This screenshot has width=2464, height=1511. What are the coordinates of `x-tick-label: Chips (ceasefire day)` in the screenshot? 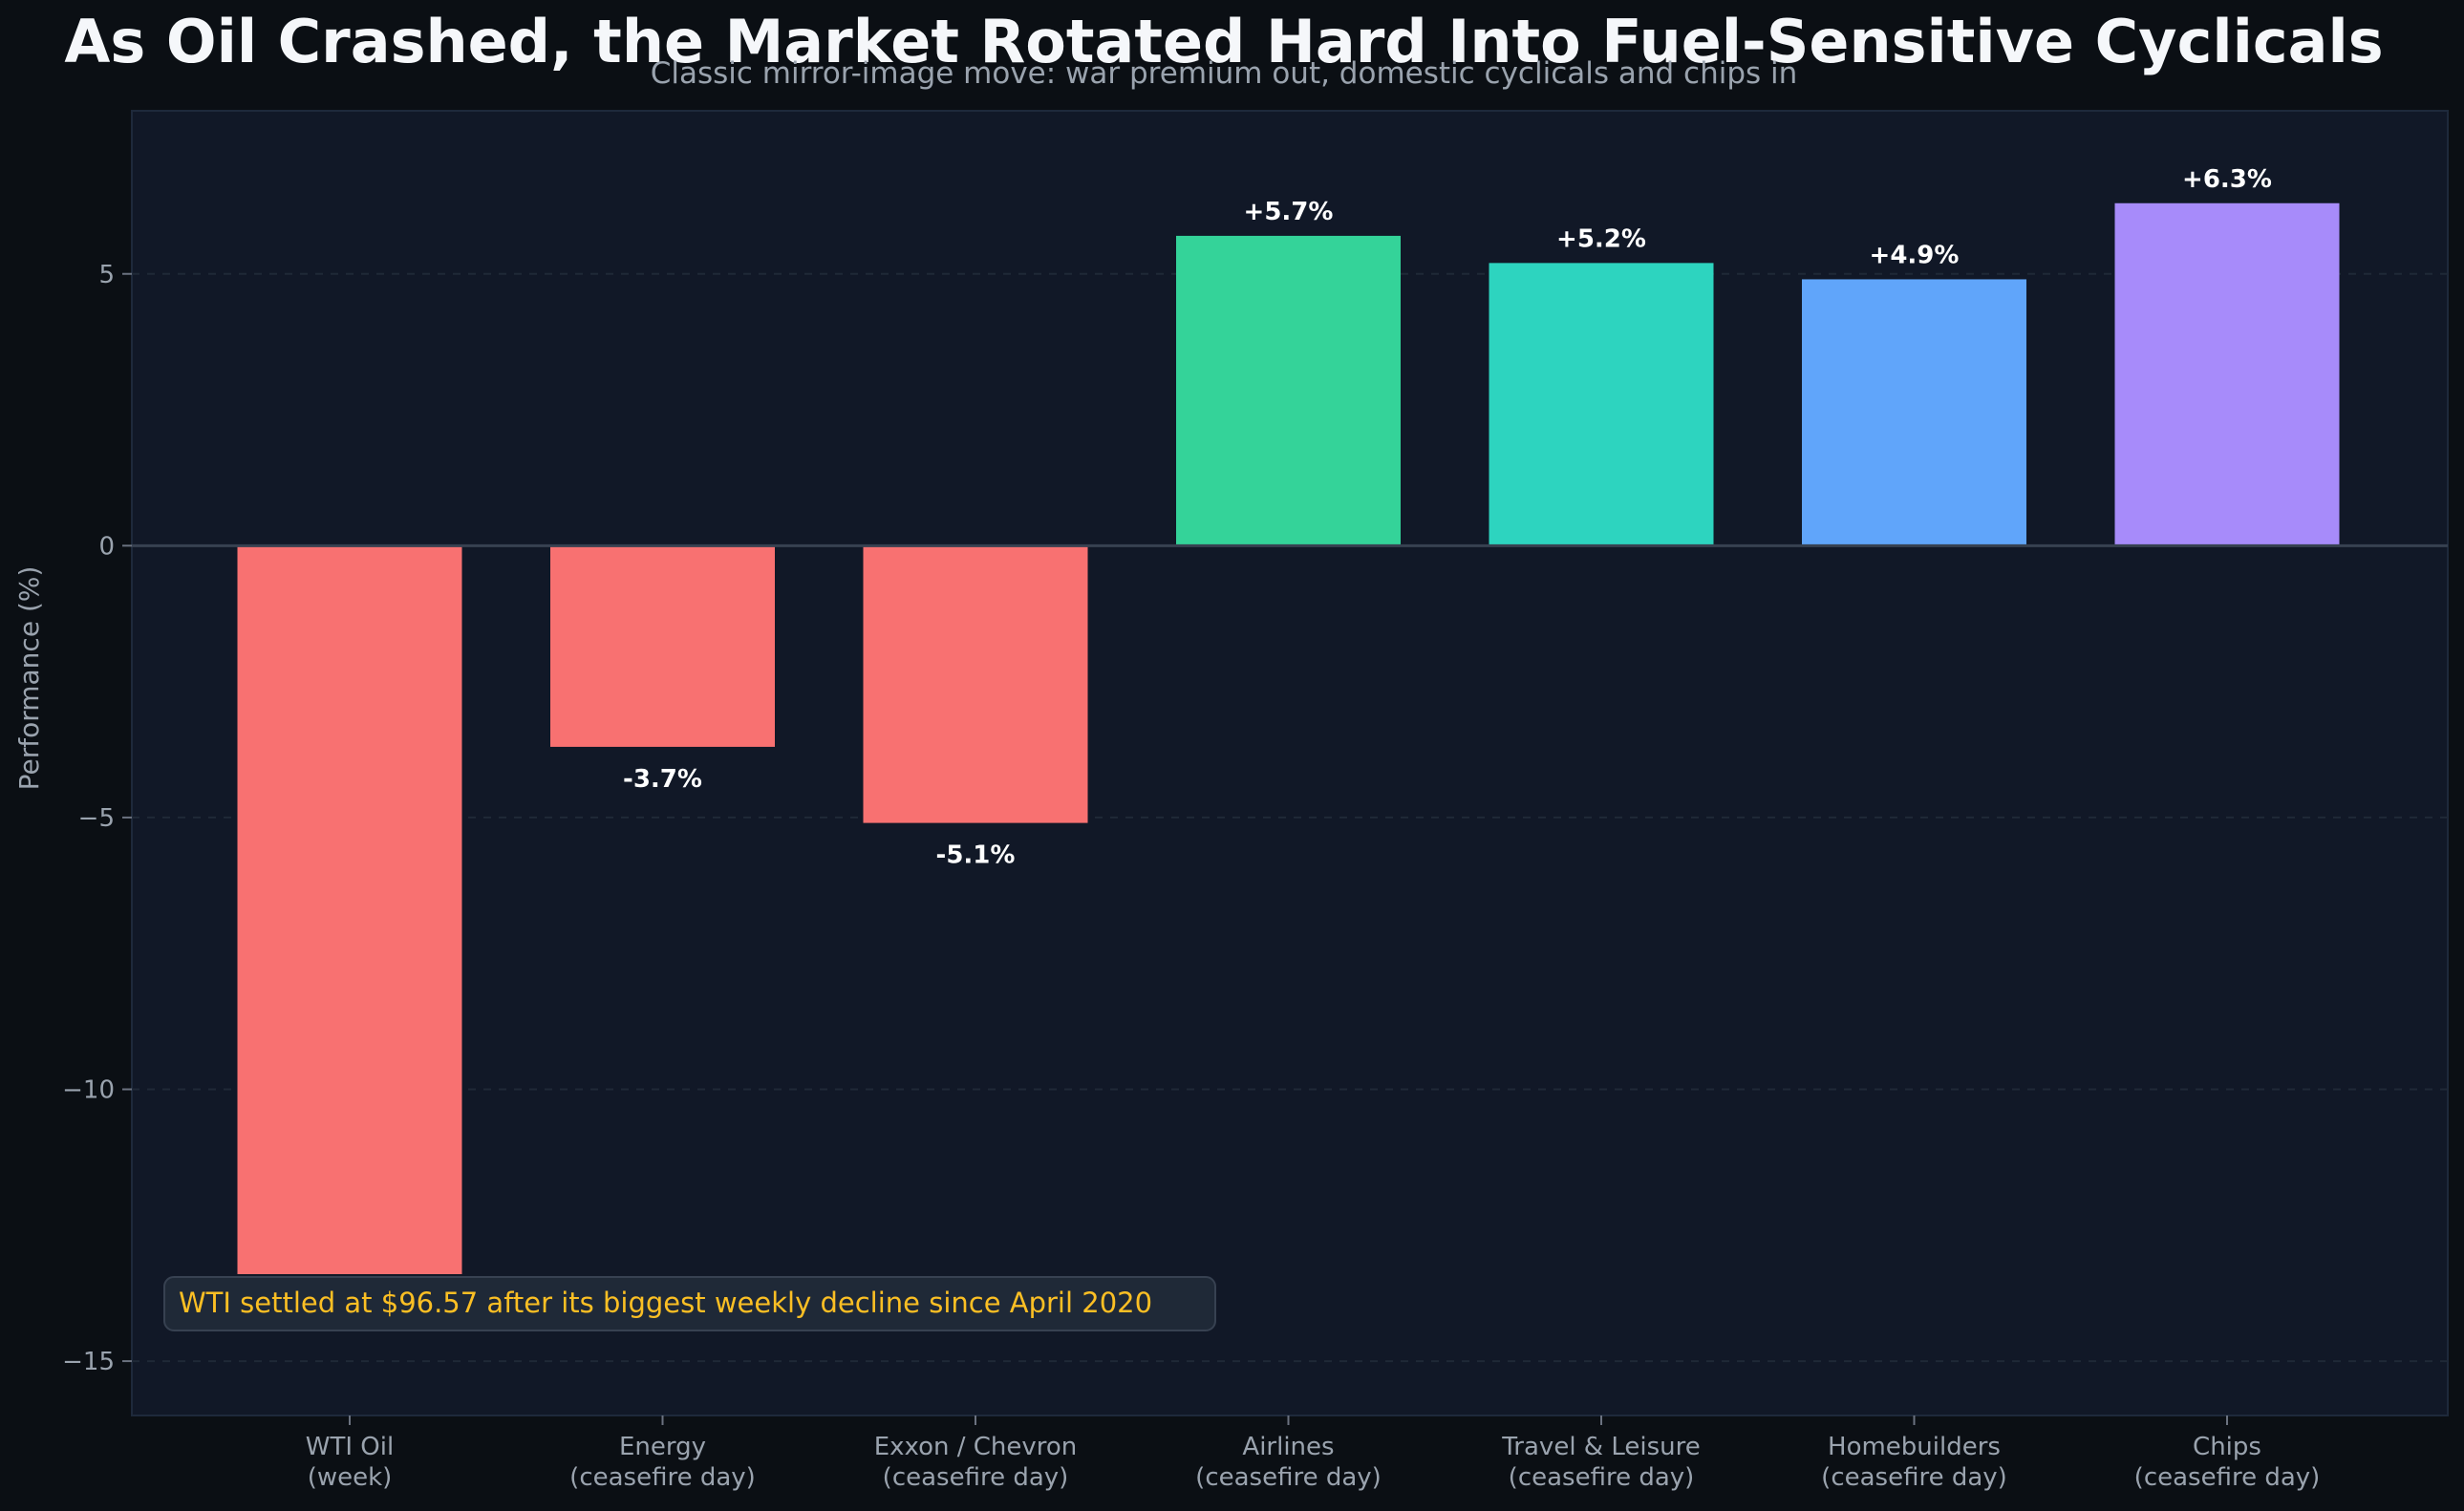 It's located at (2227, 1462).